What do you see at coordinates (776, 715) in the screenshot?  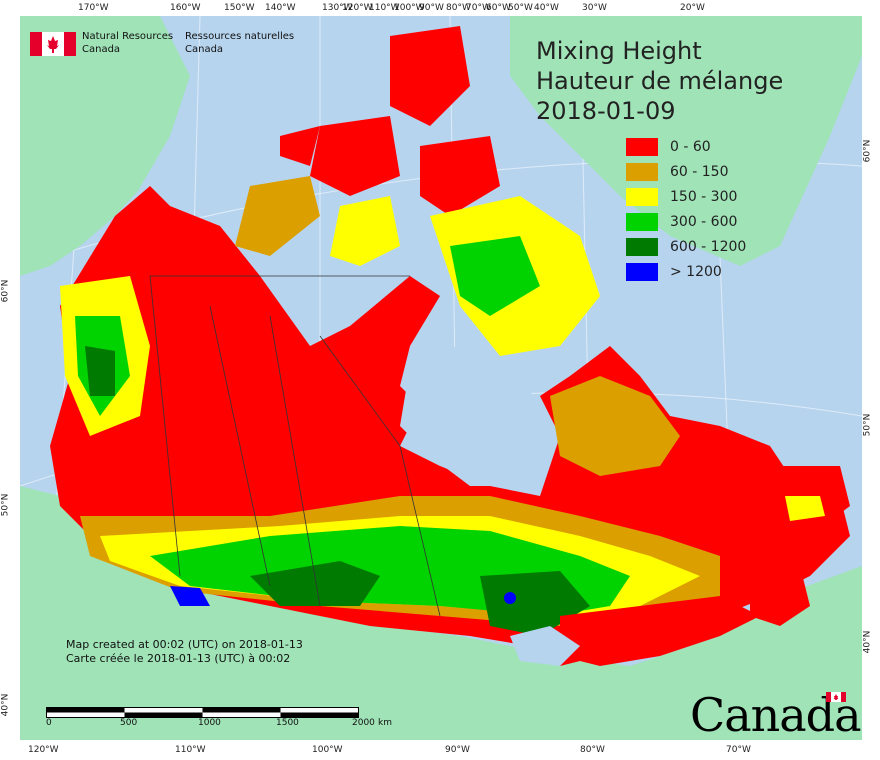 I see `canada-wordmark: Canada` at bounding box center [776, 715].